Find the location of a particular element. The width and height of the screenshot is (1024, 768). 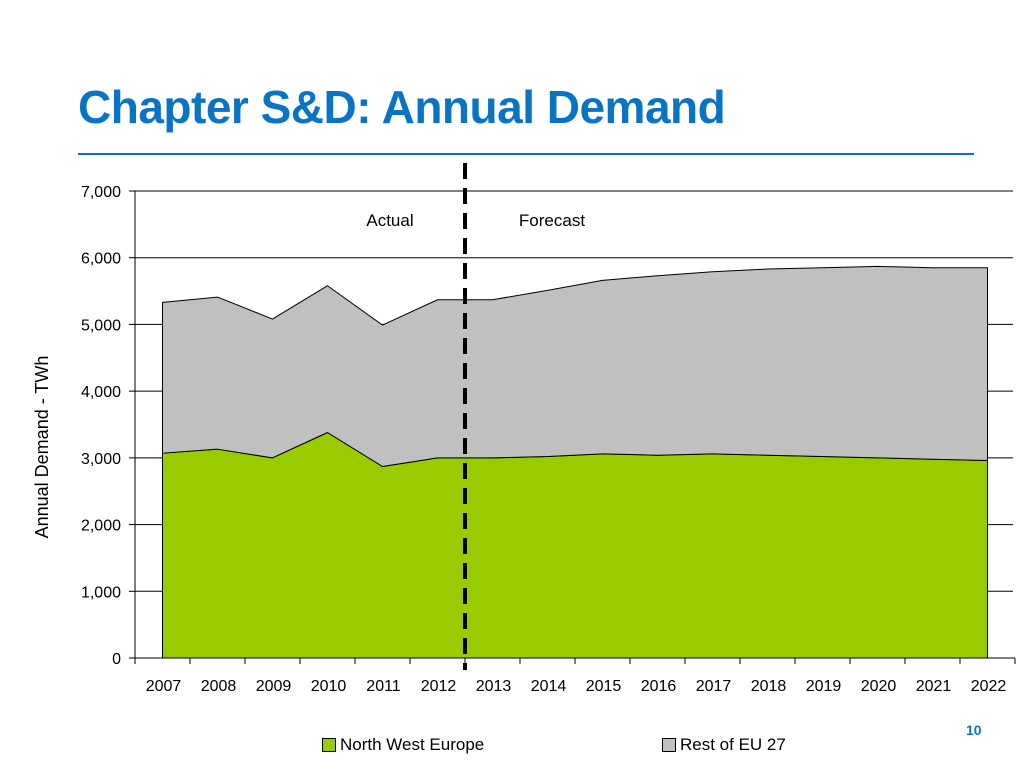

x-tick-label-2019: 2019 is located at coordinates (824, 686).